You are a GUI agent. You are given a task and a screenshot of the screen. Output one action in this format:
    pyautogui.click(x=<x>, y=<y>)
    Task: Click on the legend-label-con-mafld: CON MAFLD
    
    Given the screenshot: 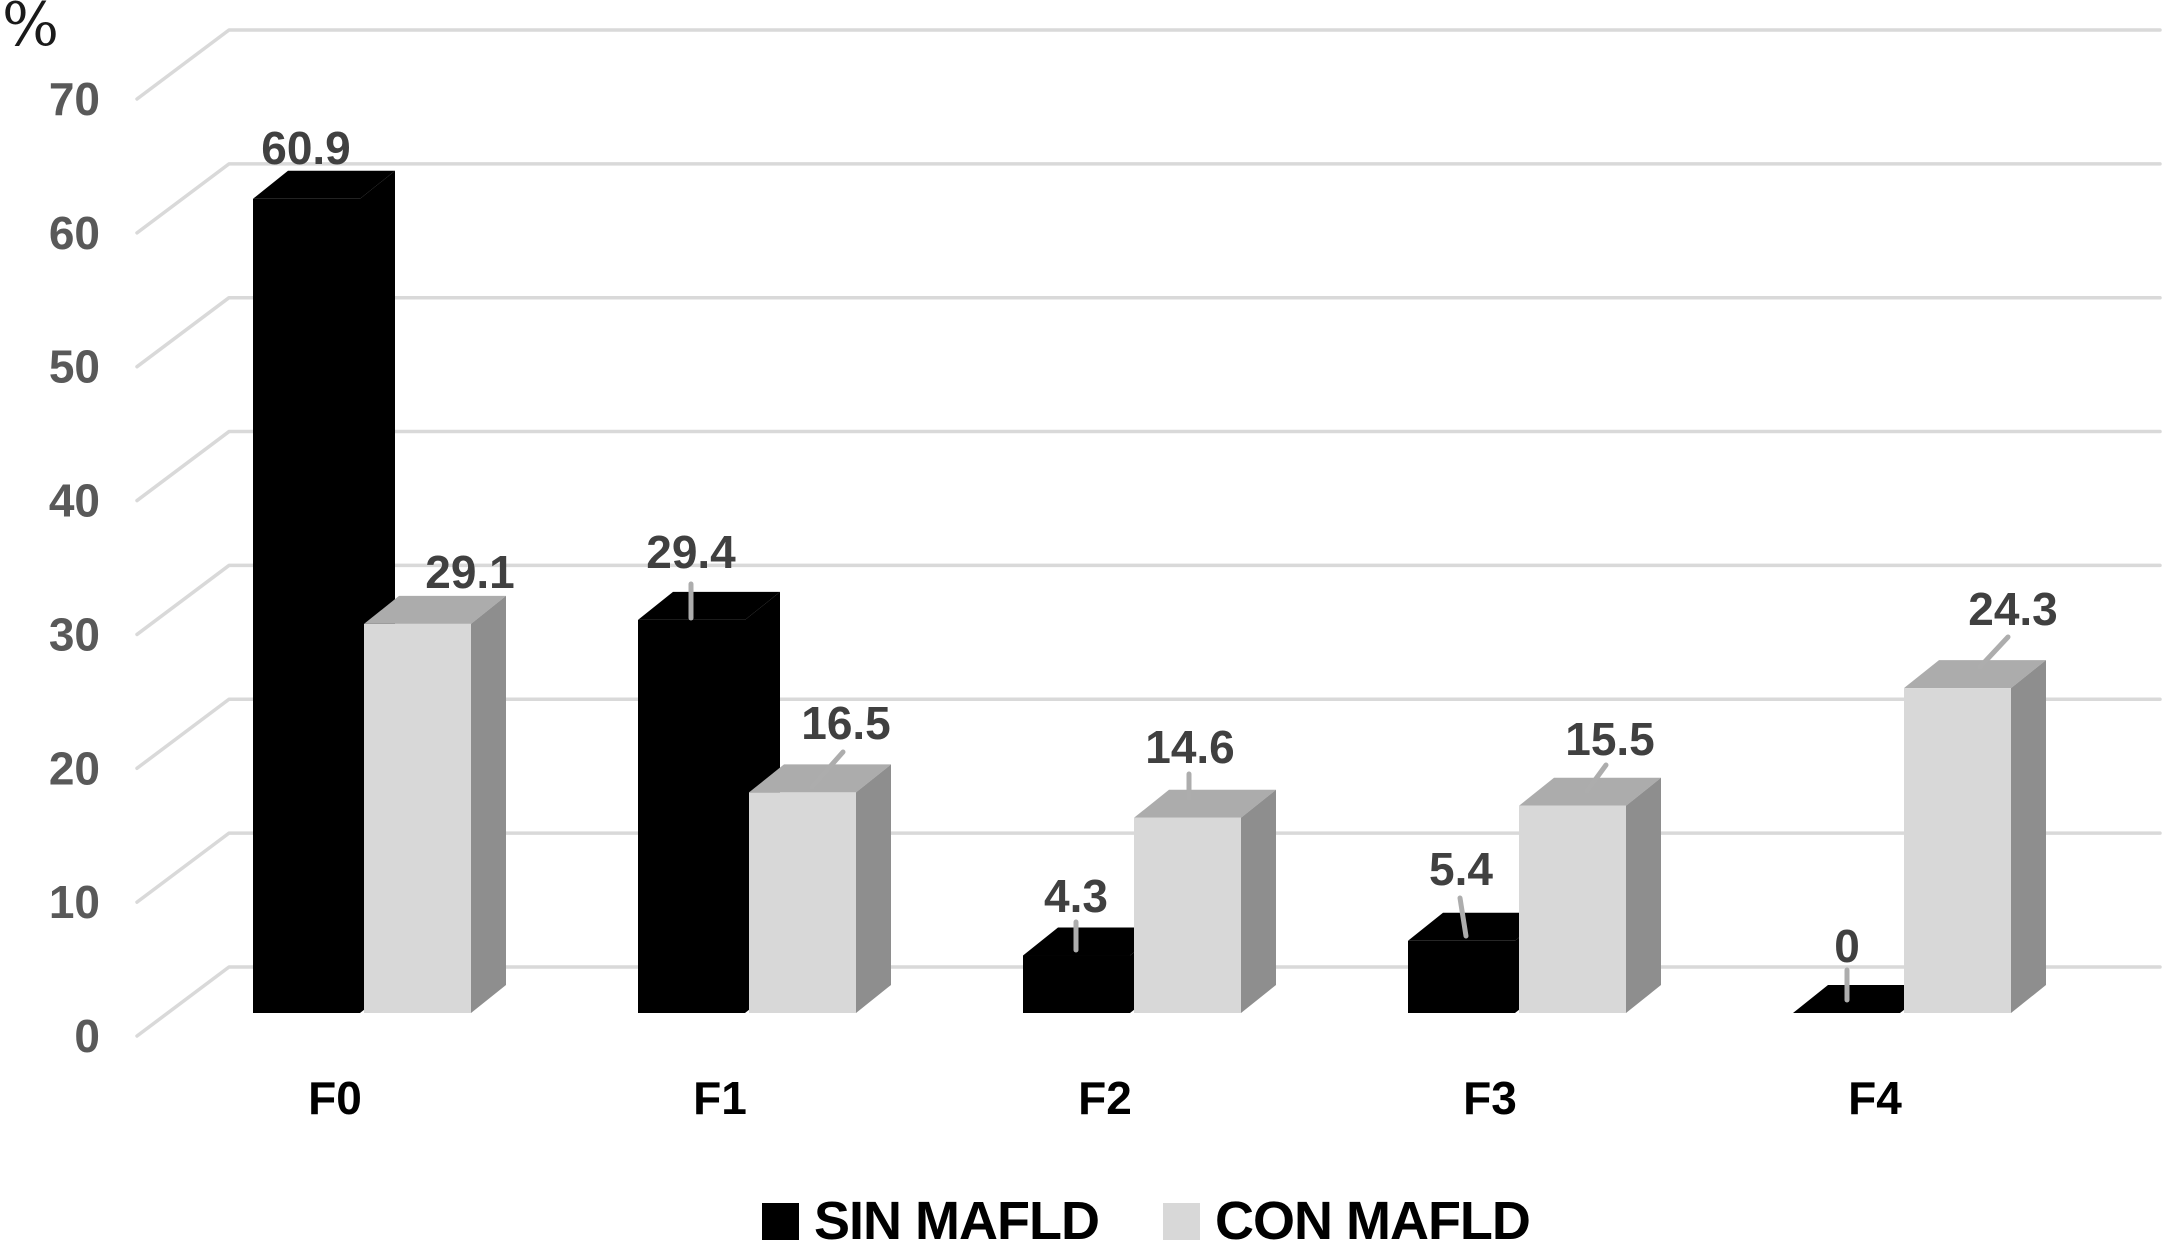 What is the action you would take?
    pyautogui.click(x=1372, y=1216)
    